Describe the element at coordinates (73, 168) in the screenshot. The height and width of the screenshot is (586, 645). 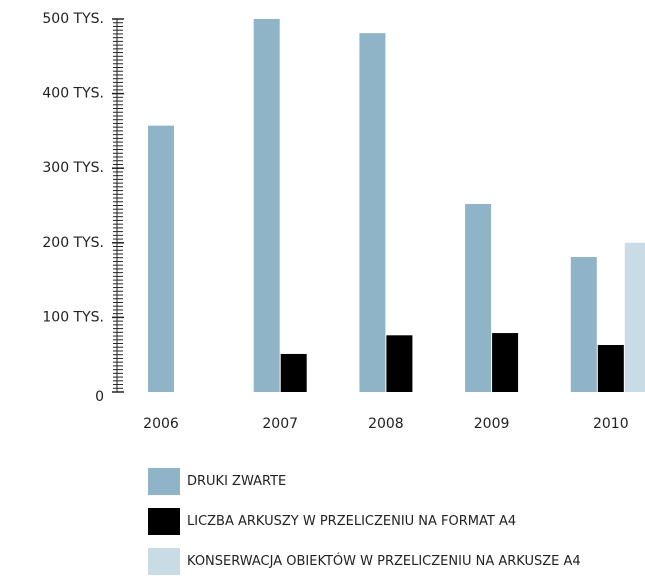
I see `y-tick-label: 300 TYS.` at that location.